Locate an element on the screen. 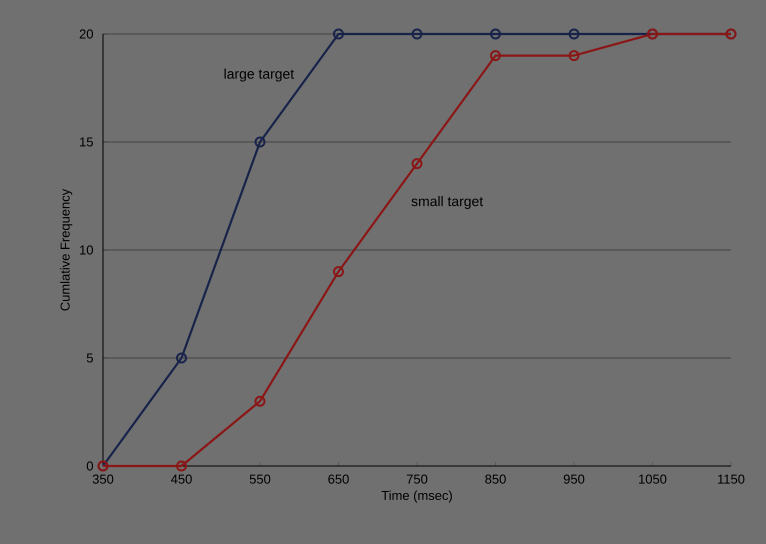 The height and width of the screenshot is (544, 766). y-tick-label: 15 is located at coordinates (86, 142).